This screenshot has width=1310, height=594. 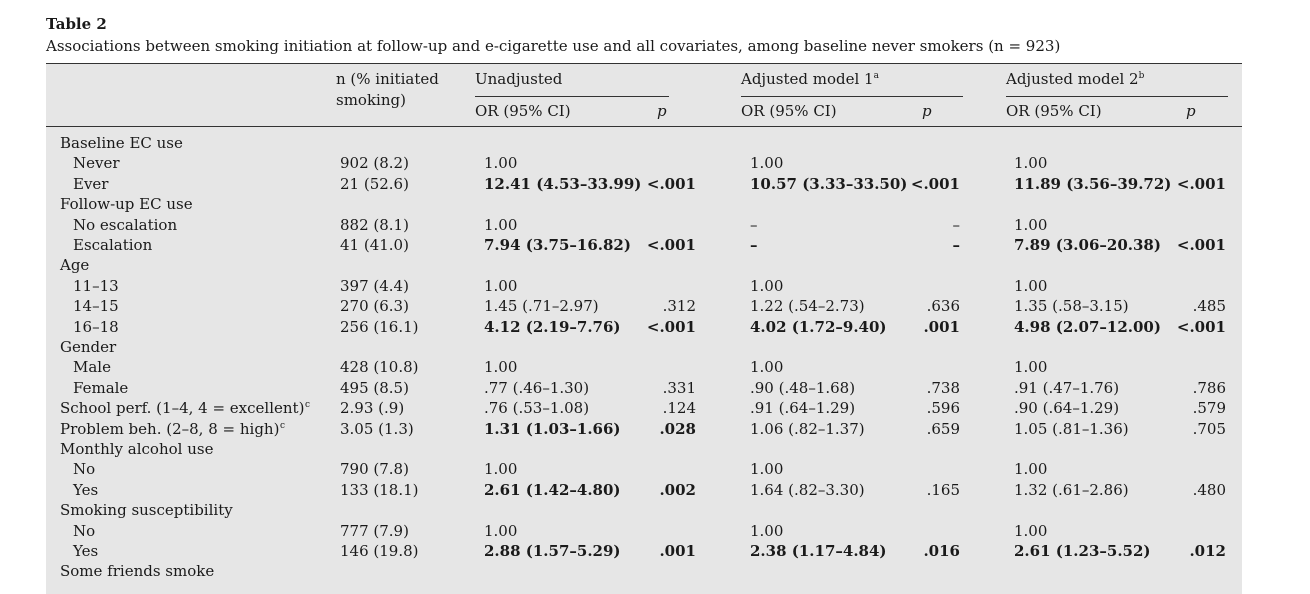 I want to click on cell-or-model2: 7.89 (3.06–20.38), so click(x=1087, y=245).